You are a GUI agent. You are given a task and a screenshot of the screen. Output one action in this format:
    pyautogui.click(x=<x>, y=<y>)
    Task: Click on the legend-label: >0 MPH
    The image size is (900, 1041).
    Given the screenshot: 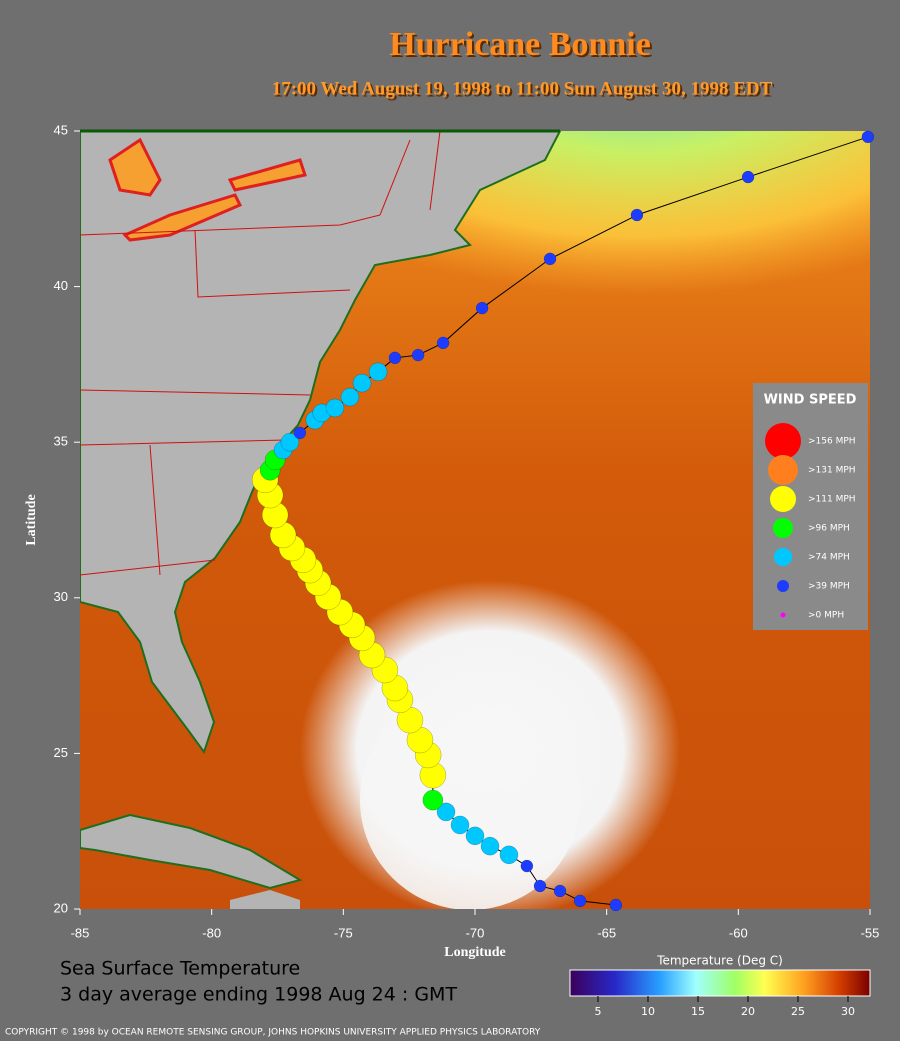 What is the action you would take?
    pyautogui.click(x=826, y=616)
    